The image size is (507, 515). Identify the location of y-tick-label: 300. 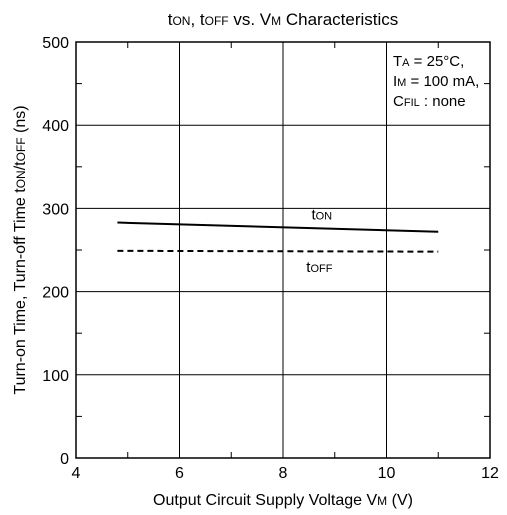
(55, 209).